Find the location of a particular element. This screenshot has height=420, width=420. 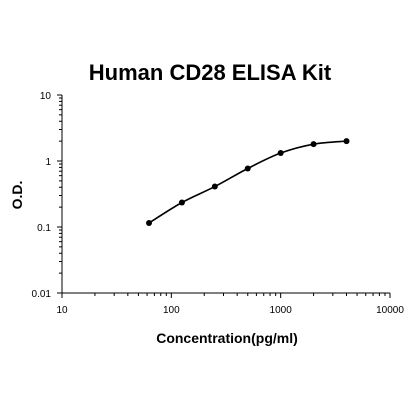

x-axis-title: Concentration(pg/ml) is located at coordinates (227, 338).